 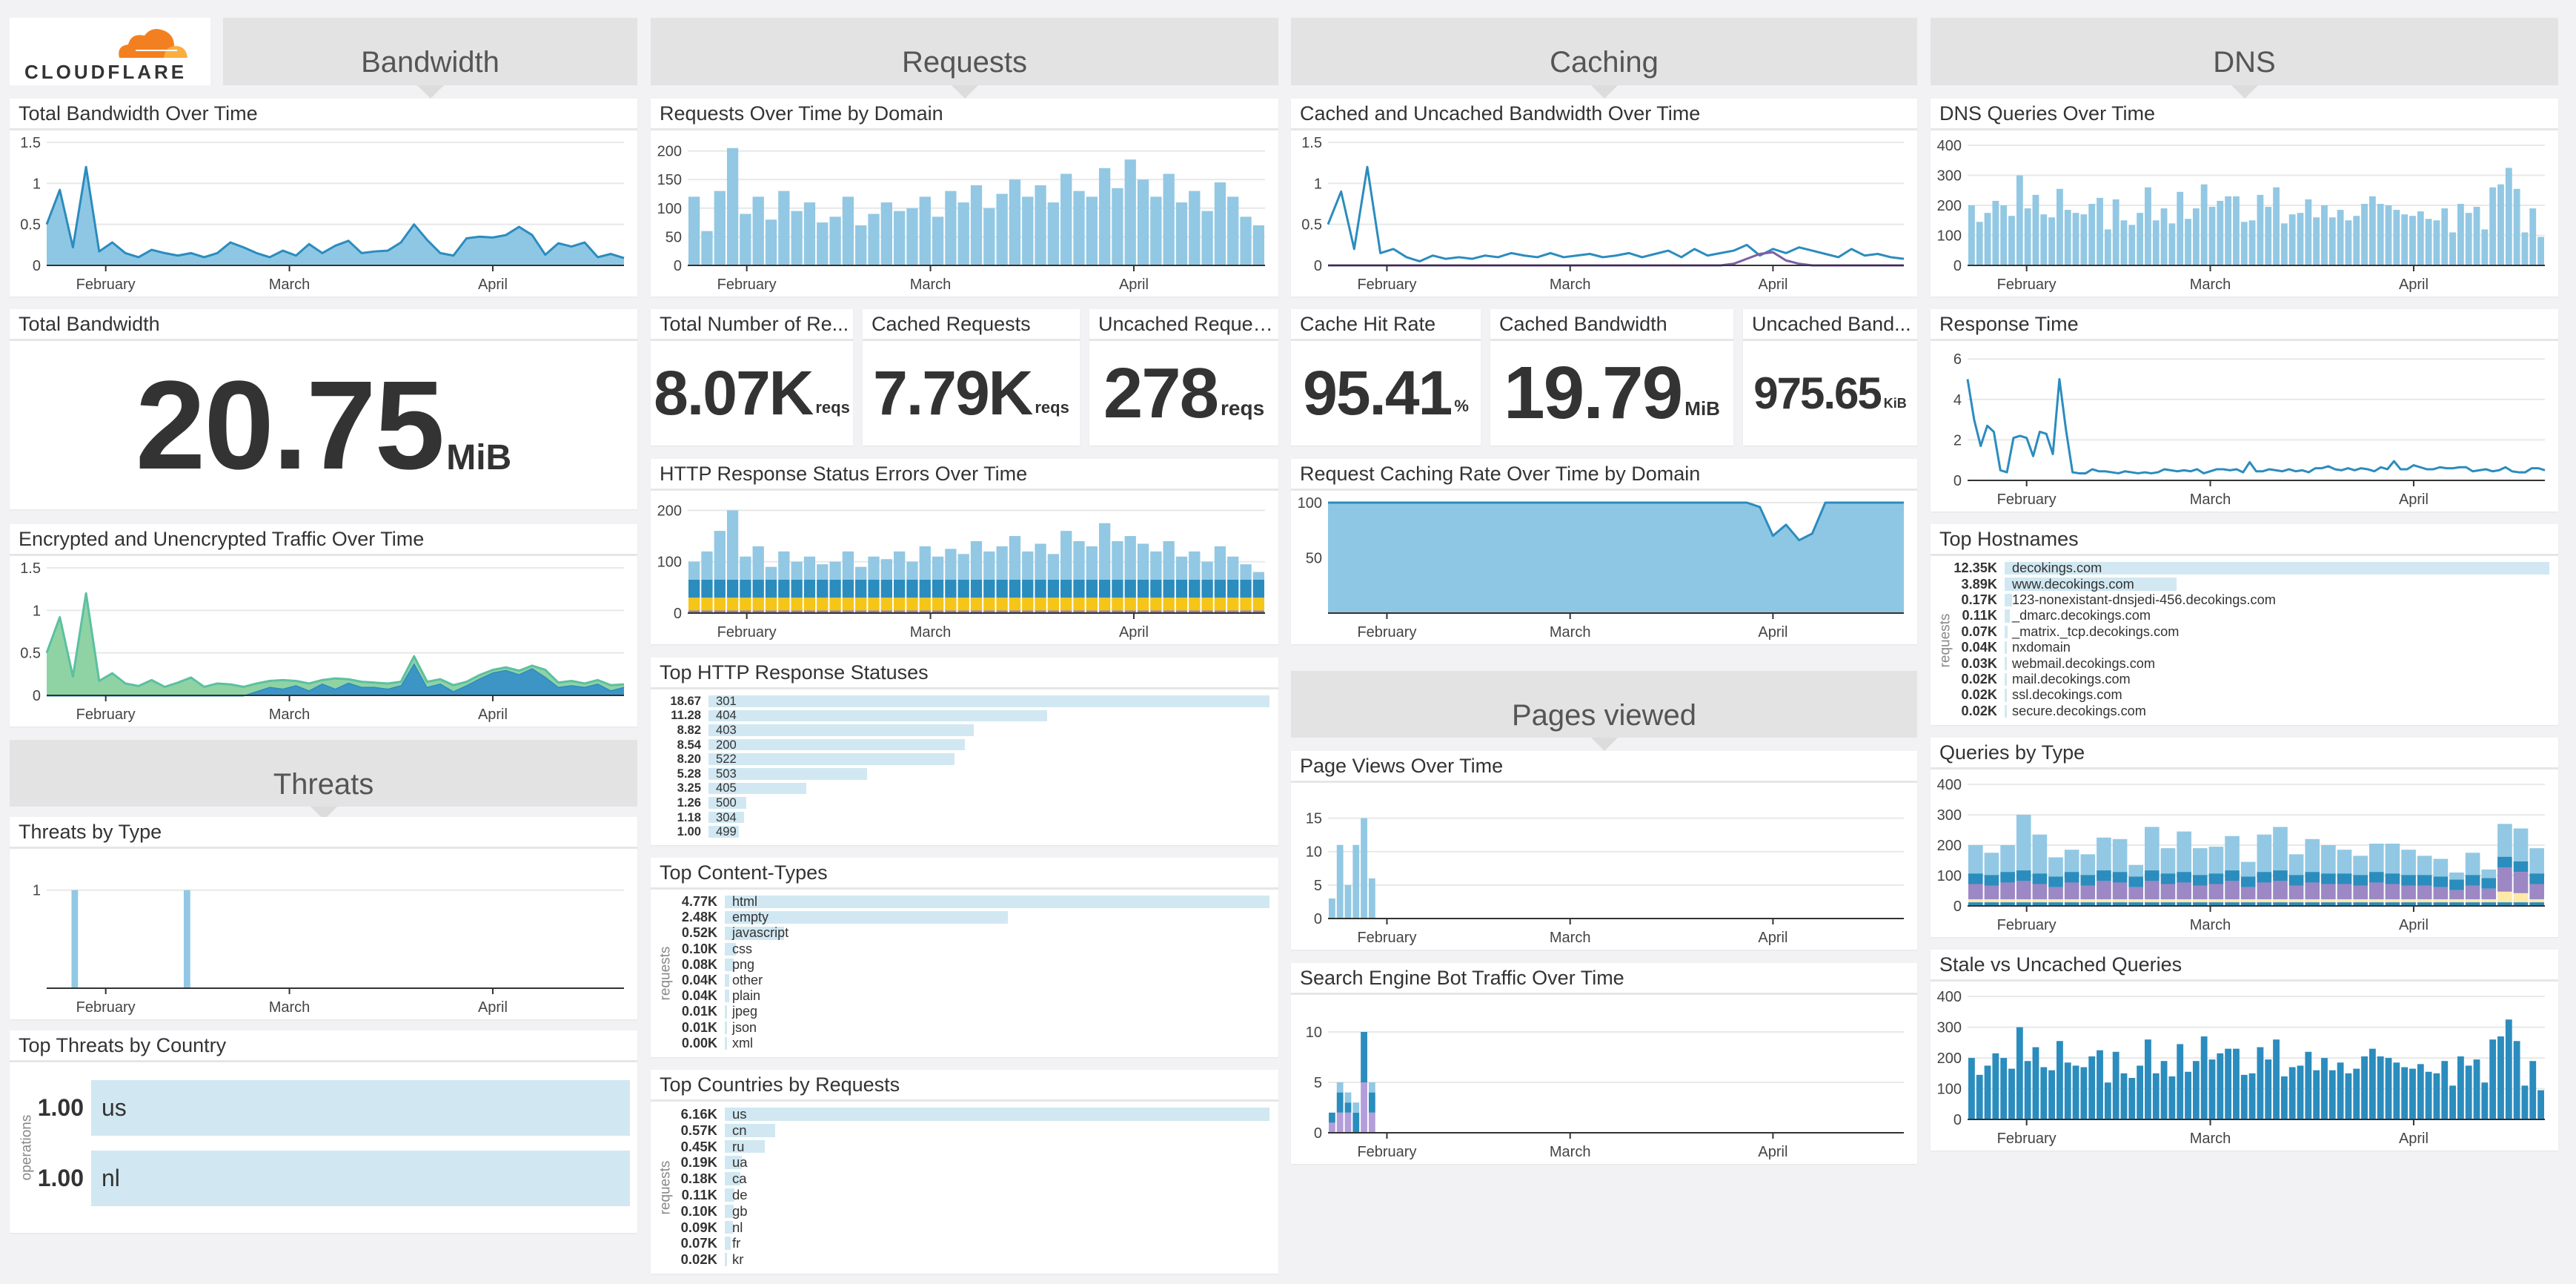 What do you see at coordinates (965, 1259) in the screenshot?
I see `toplist-row: 0.02K kr` at bounding box center [965, 1259].